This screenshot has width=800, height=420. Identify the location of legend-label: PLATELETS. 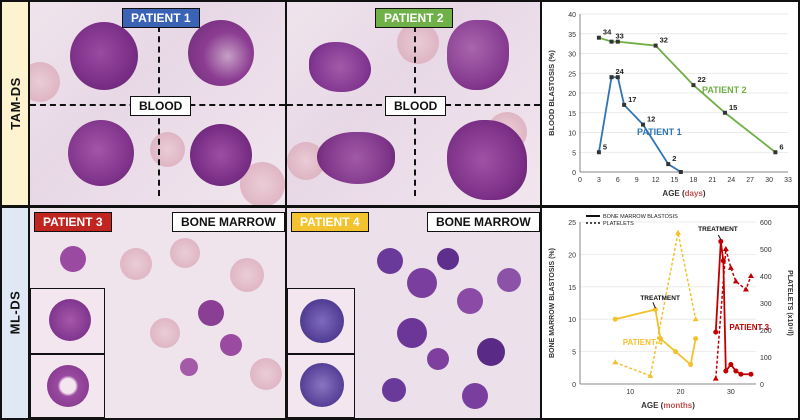
(618, 224).